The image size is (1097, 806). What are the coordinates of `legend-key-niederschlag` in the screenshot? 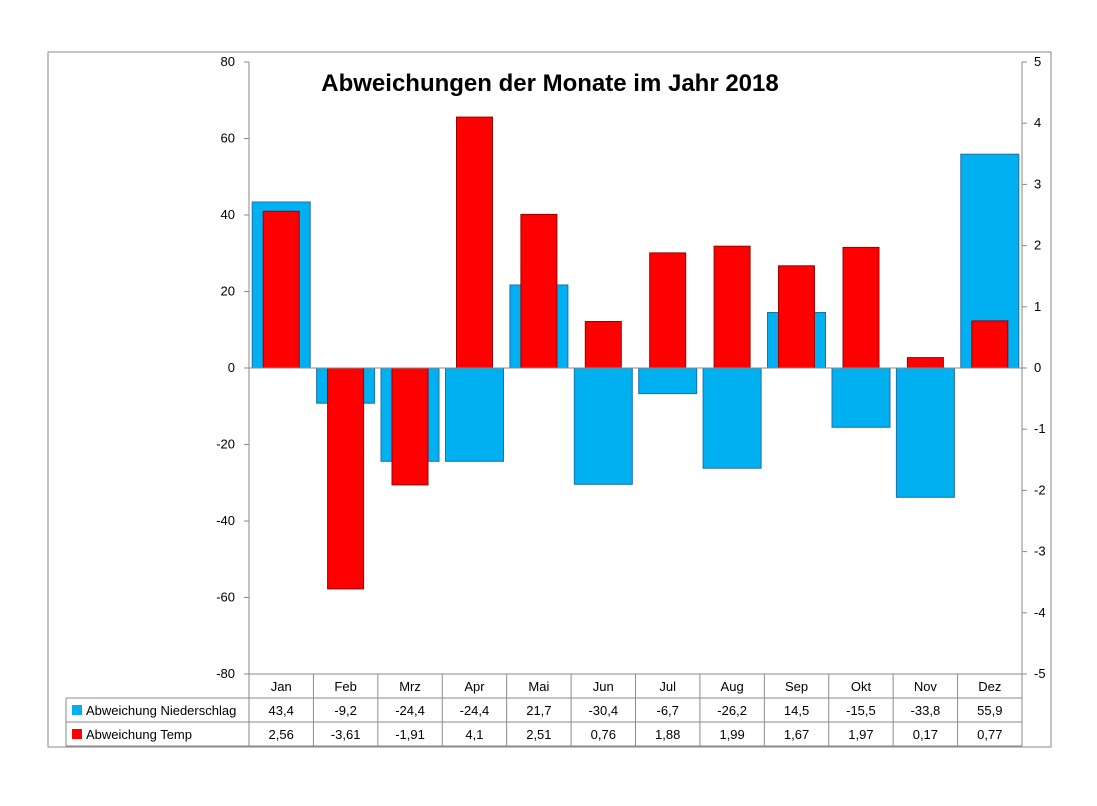 It's located at (77, 710).